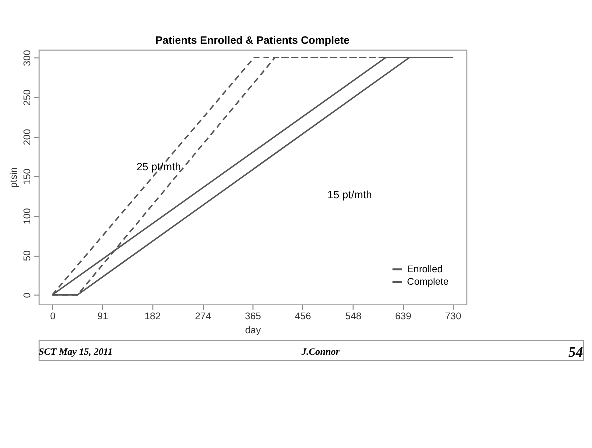 This screenshot has height=448, width=592. What do you see at coordinates (28, 256) in the screenshot?
I see `y-tick-label: 50` at bounding box center [28, 256].